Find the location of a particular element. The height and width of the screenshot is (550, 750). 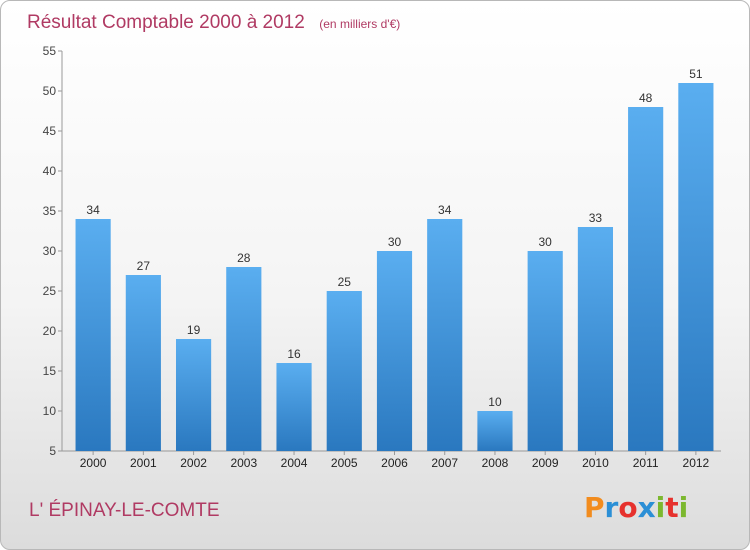

data-label: 10 is located at coordinates (495, 402).